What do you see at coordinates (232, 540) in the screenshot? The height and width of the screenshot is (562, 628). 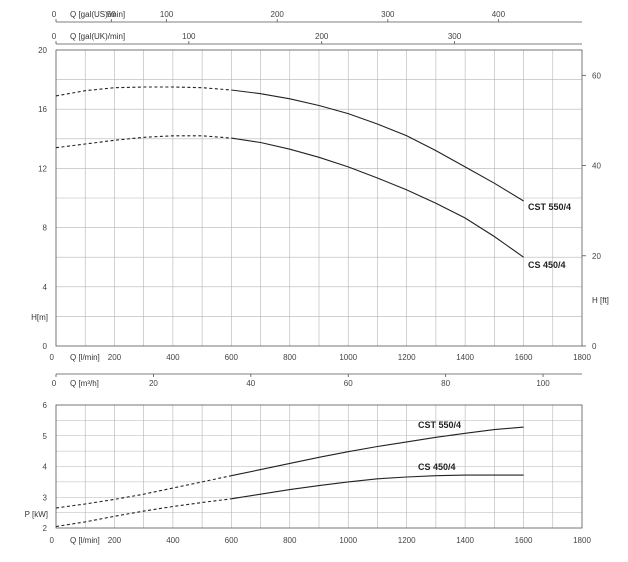 I see `power-x-ticklabel: 600` at bounding box center [232, 540].